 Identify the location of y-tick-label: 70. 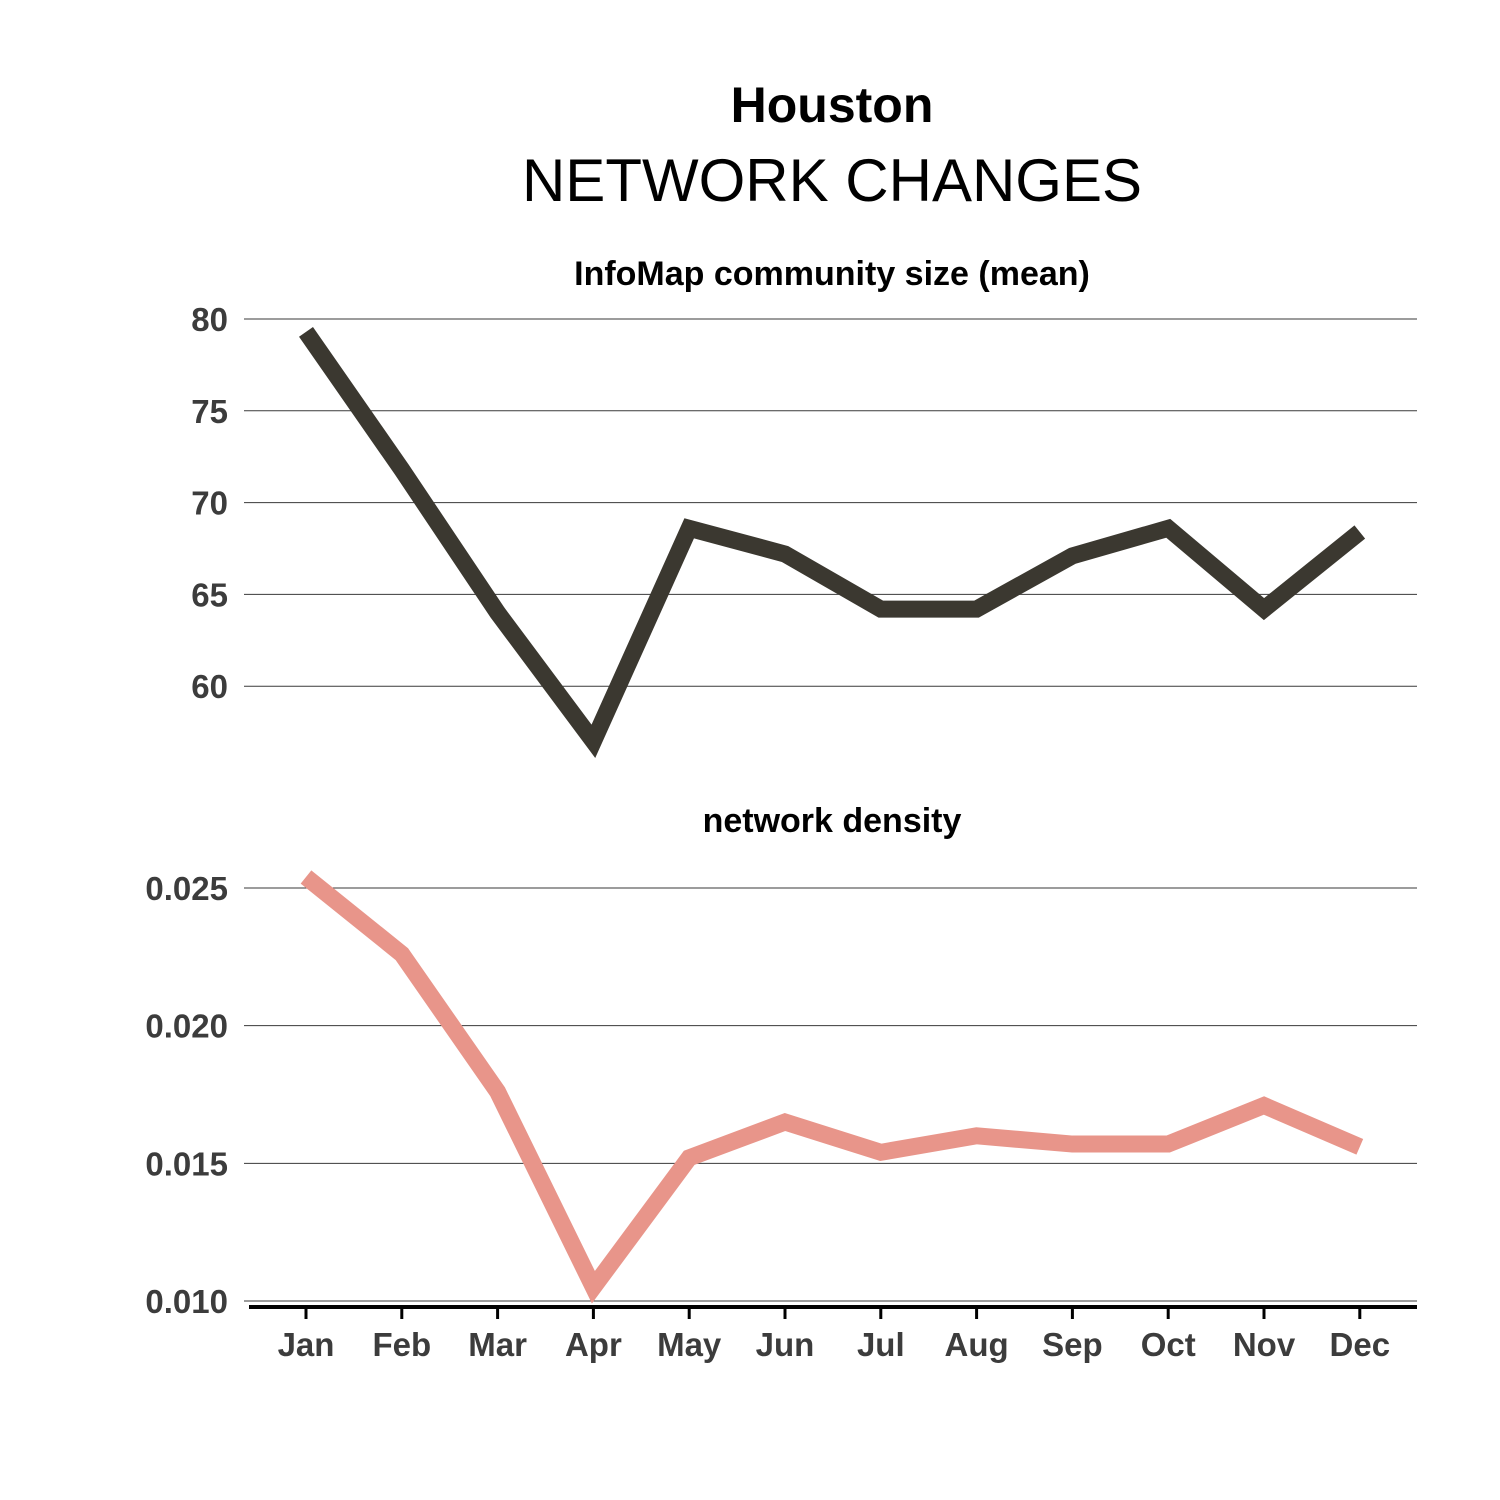
(209, 503).